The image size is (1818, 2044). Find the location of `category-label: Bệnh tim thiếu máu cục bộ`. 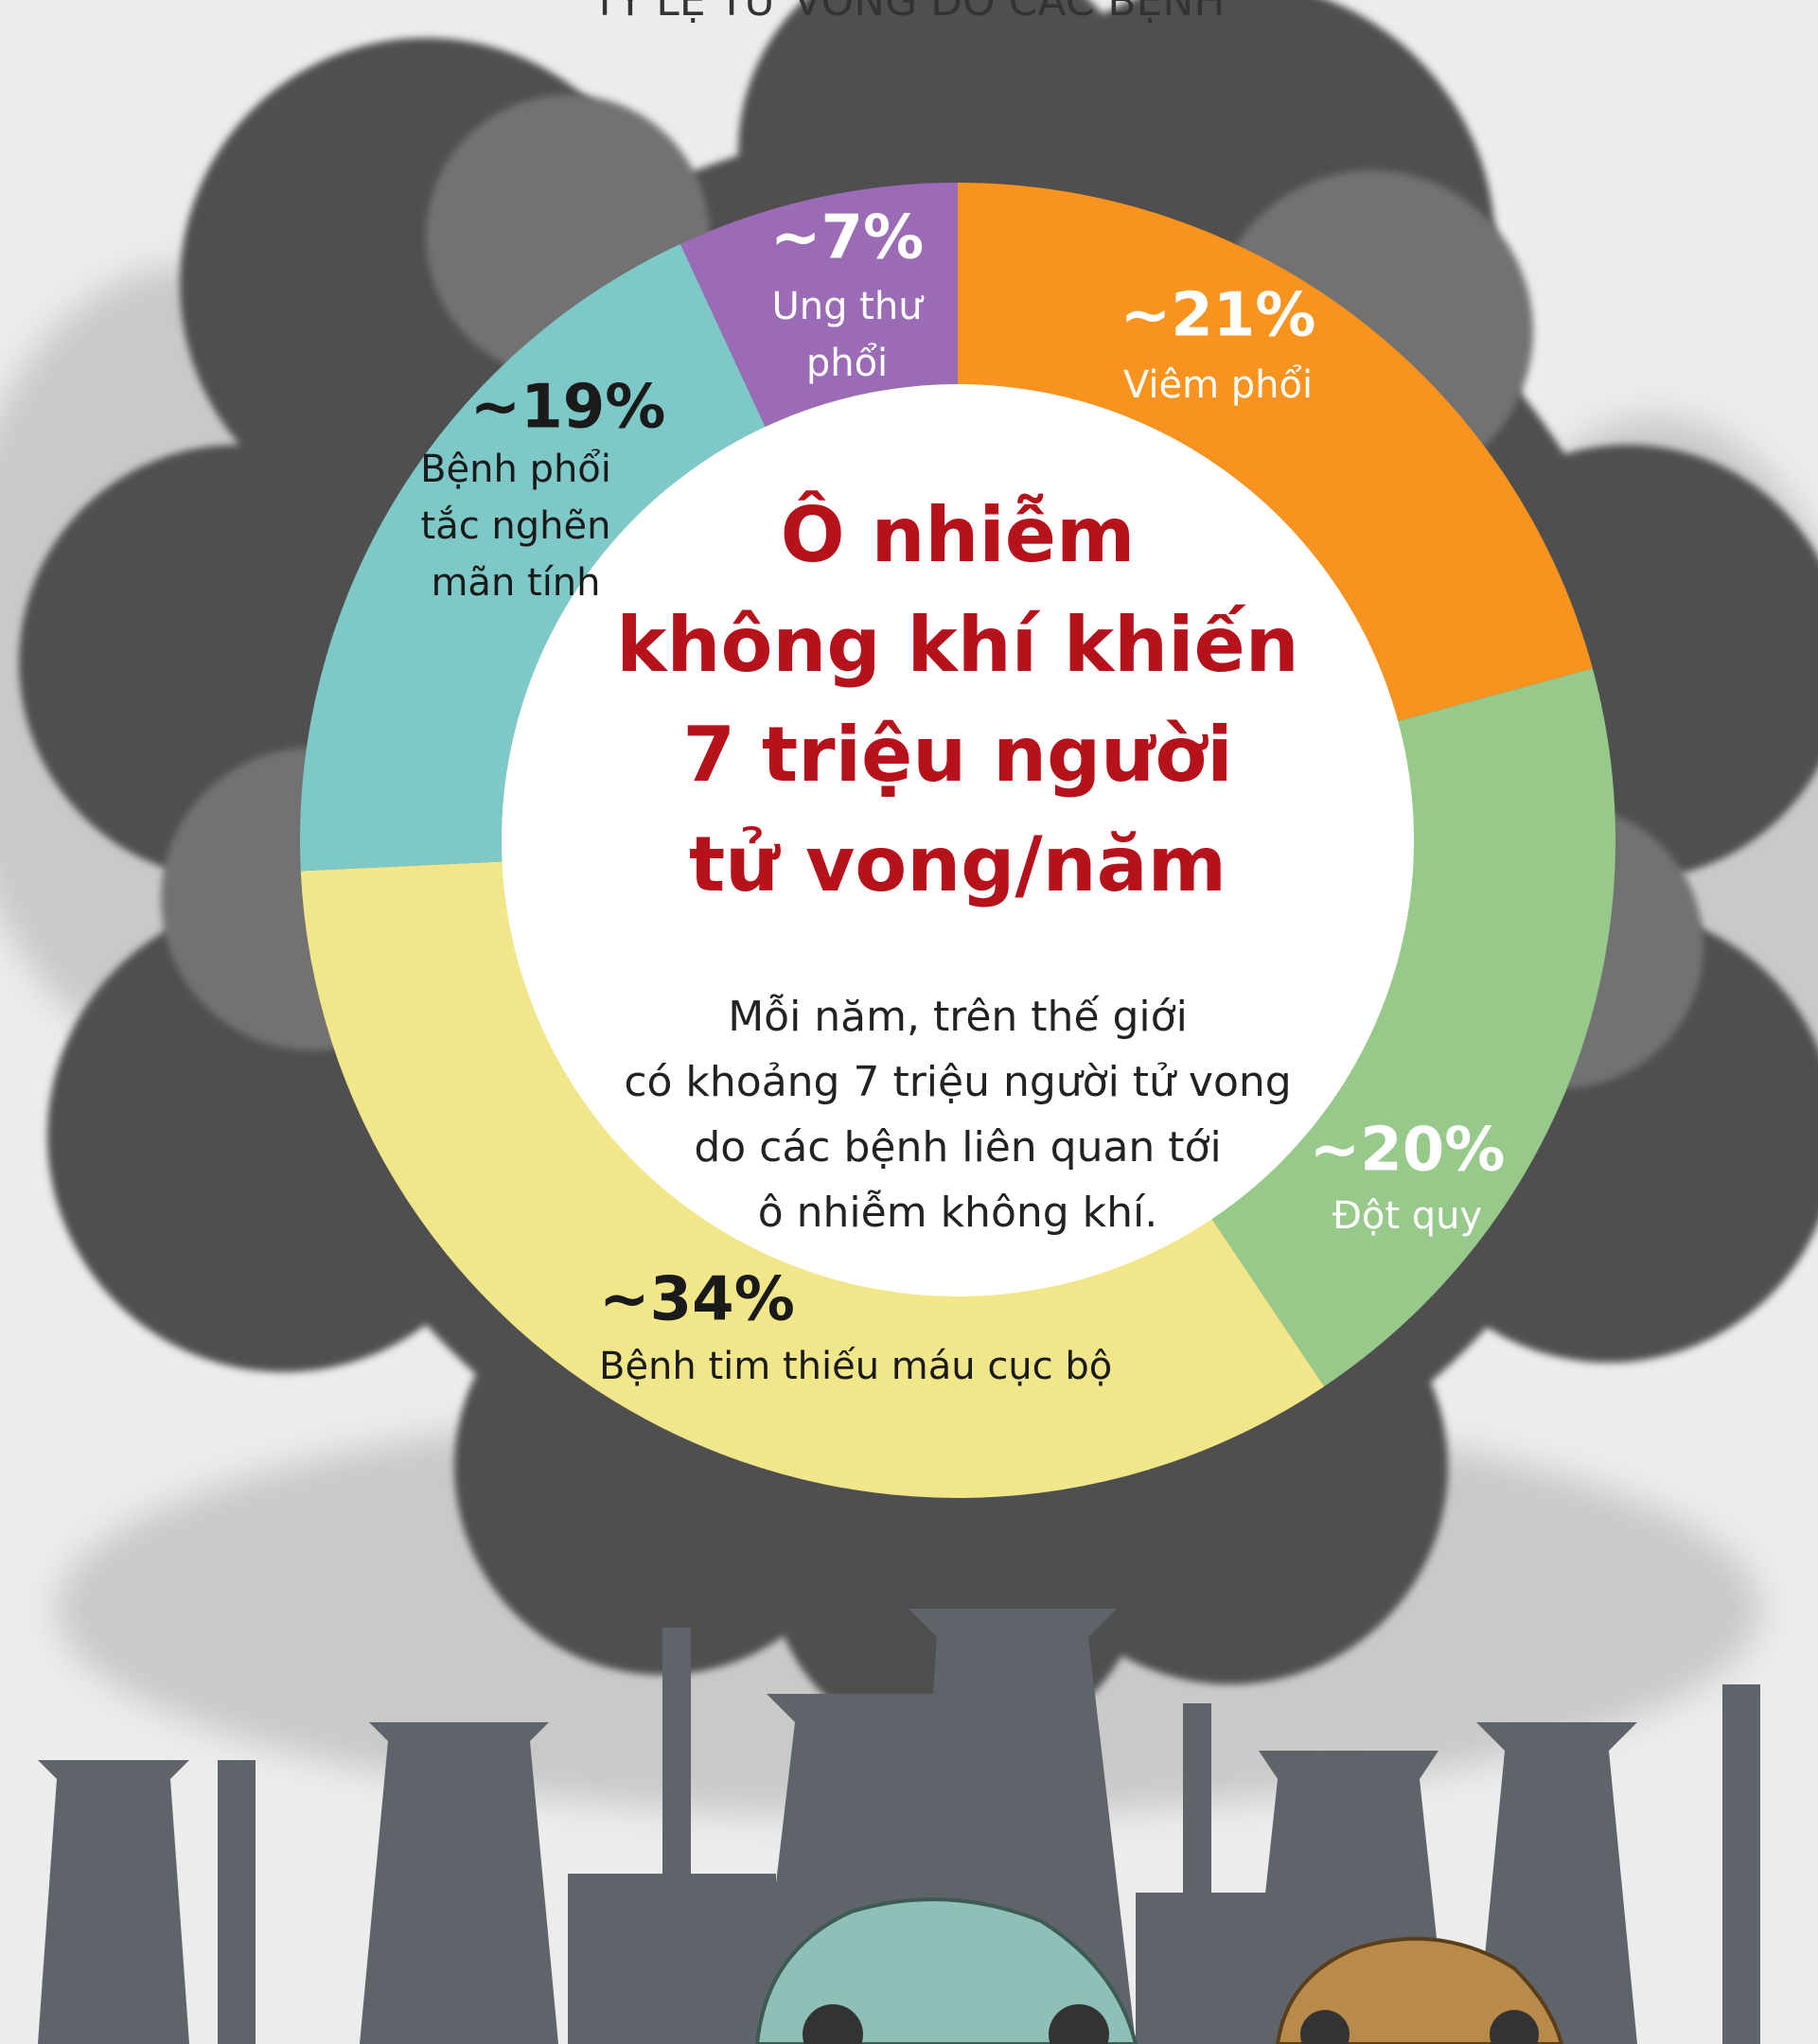

category-label: Bệnh tim thiếu máu cục bộ is located at coordinates (855, 1366).